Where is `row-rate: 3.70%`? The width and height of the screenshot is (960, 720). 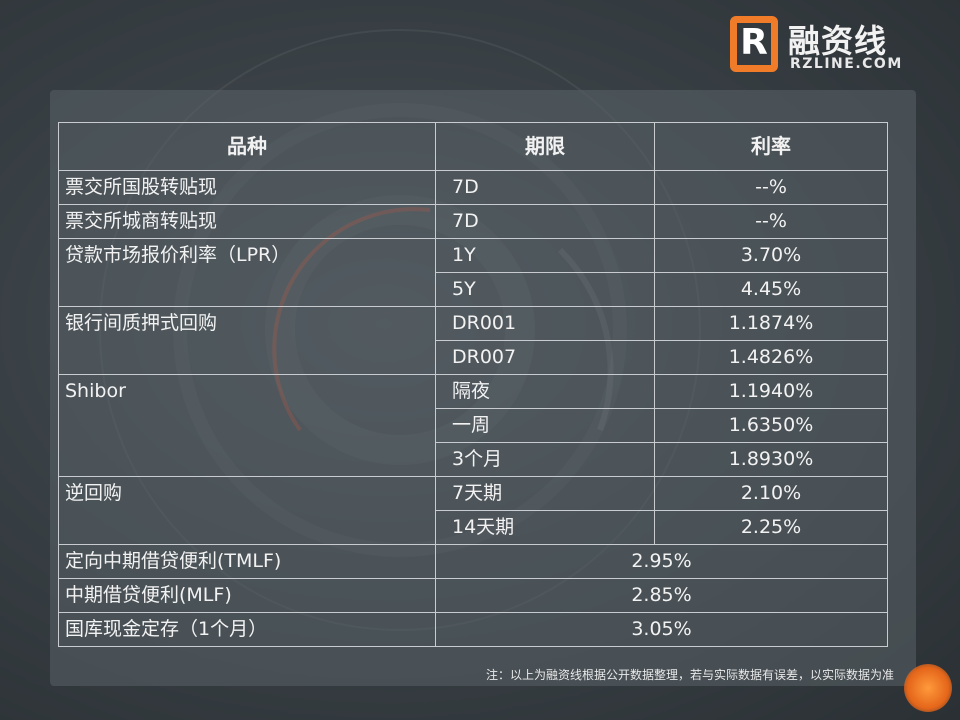 row-rate: 3.70% is located at coordinates (771, 255).